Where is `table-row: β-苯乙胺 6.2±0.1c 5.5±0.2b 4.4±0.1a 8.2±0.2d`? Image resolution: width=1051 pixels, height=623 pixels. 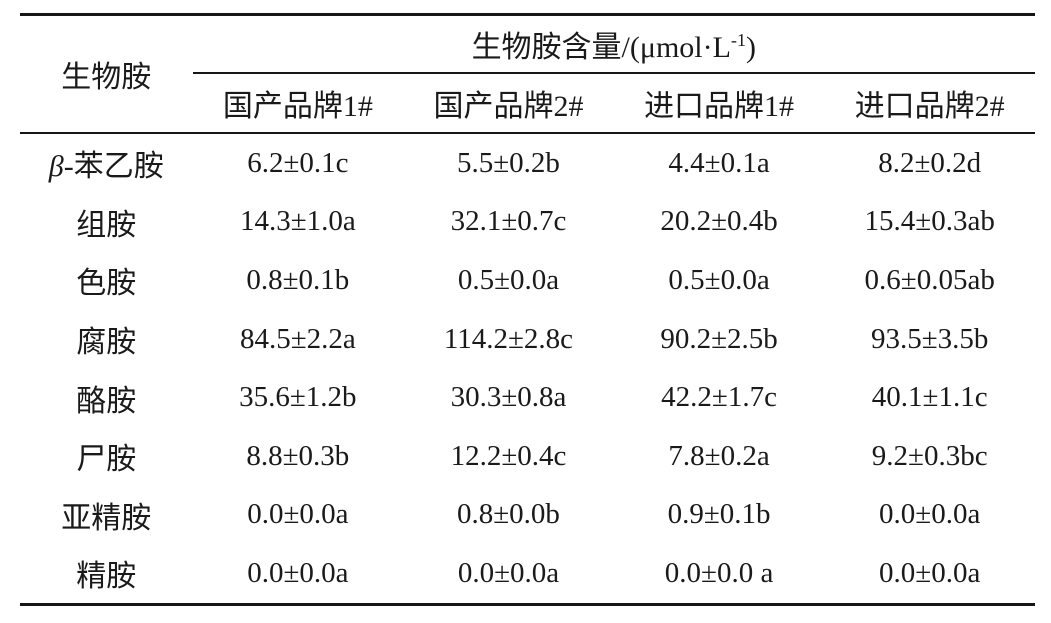 table-row: β-苯乙胺 6.2±0.1c 5.5±0.2b 4.4±0.1a 8.2±0.2d is located at coordinates (527, 163).